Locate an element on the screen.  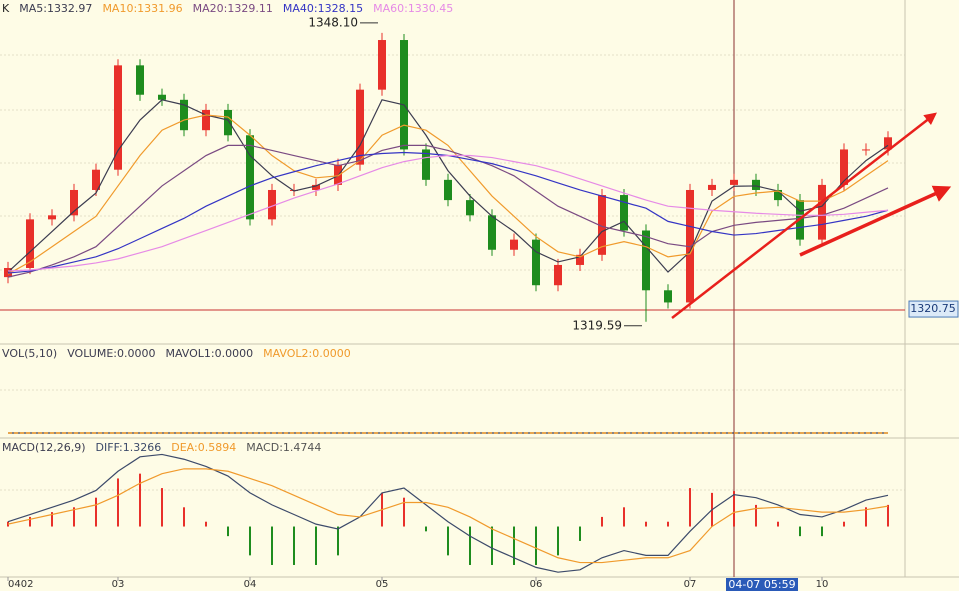
price-label: 1320.75 is located at coordinates (933, 308).